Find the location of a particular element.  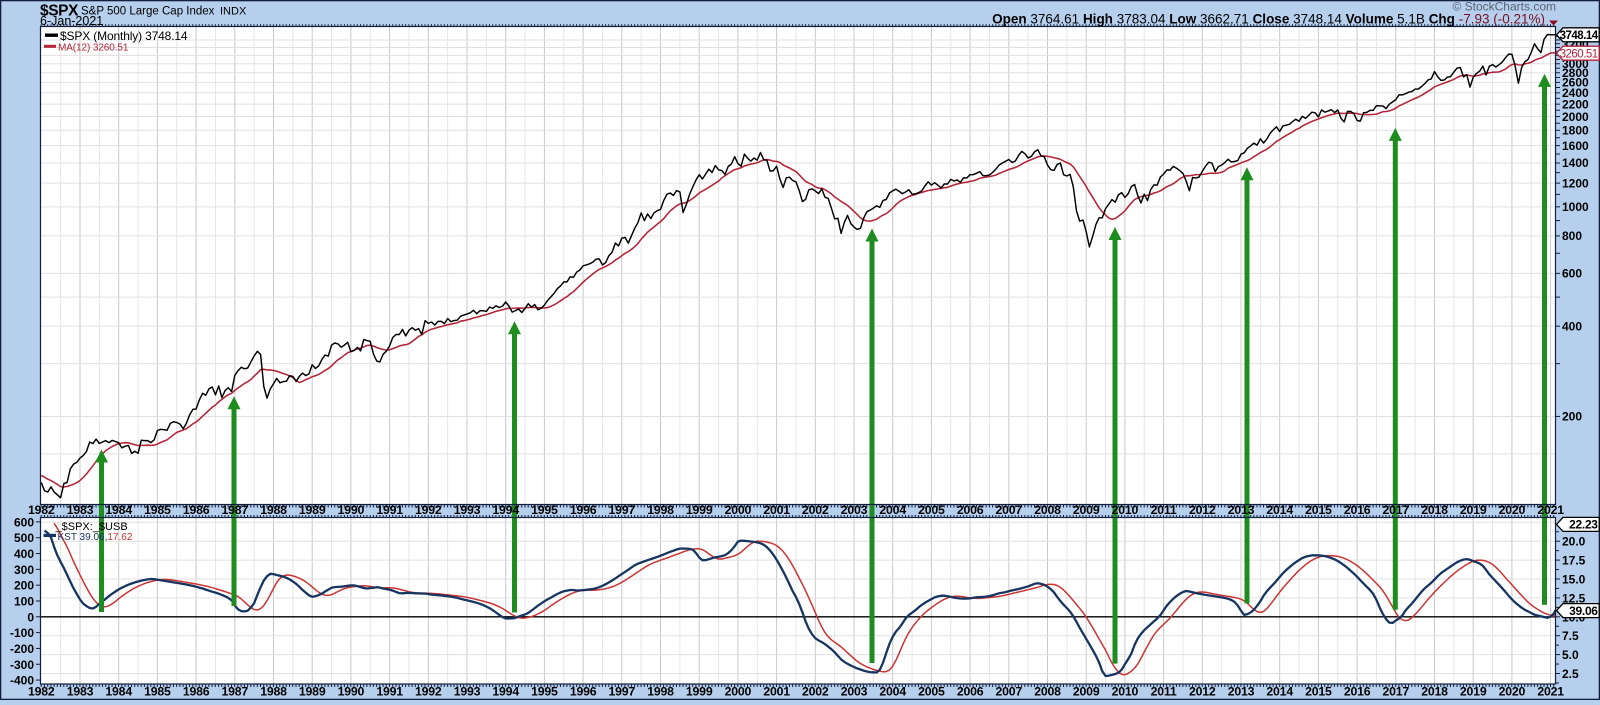

svg-text: 1983 is located at coordinates (80, 510).